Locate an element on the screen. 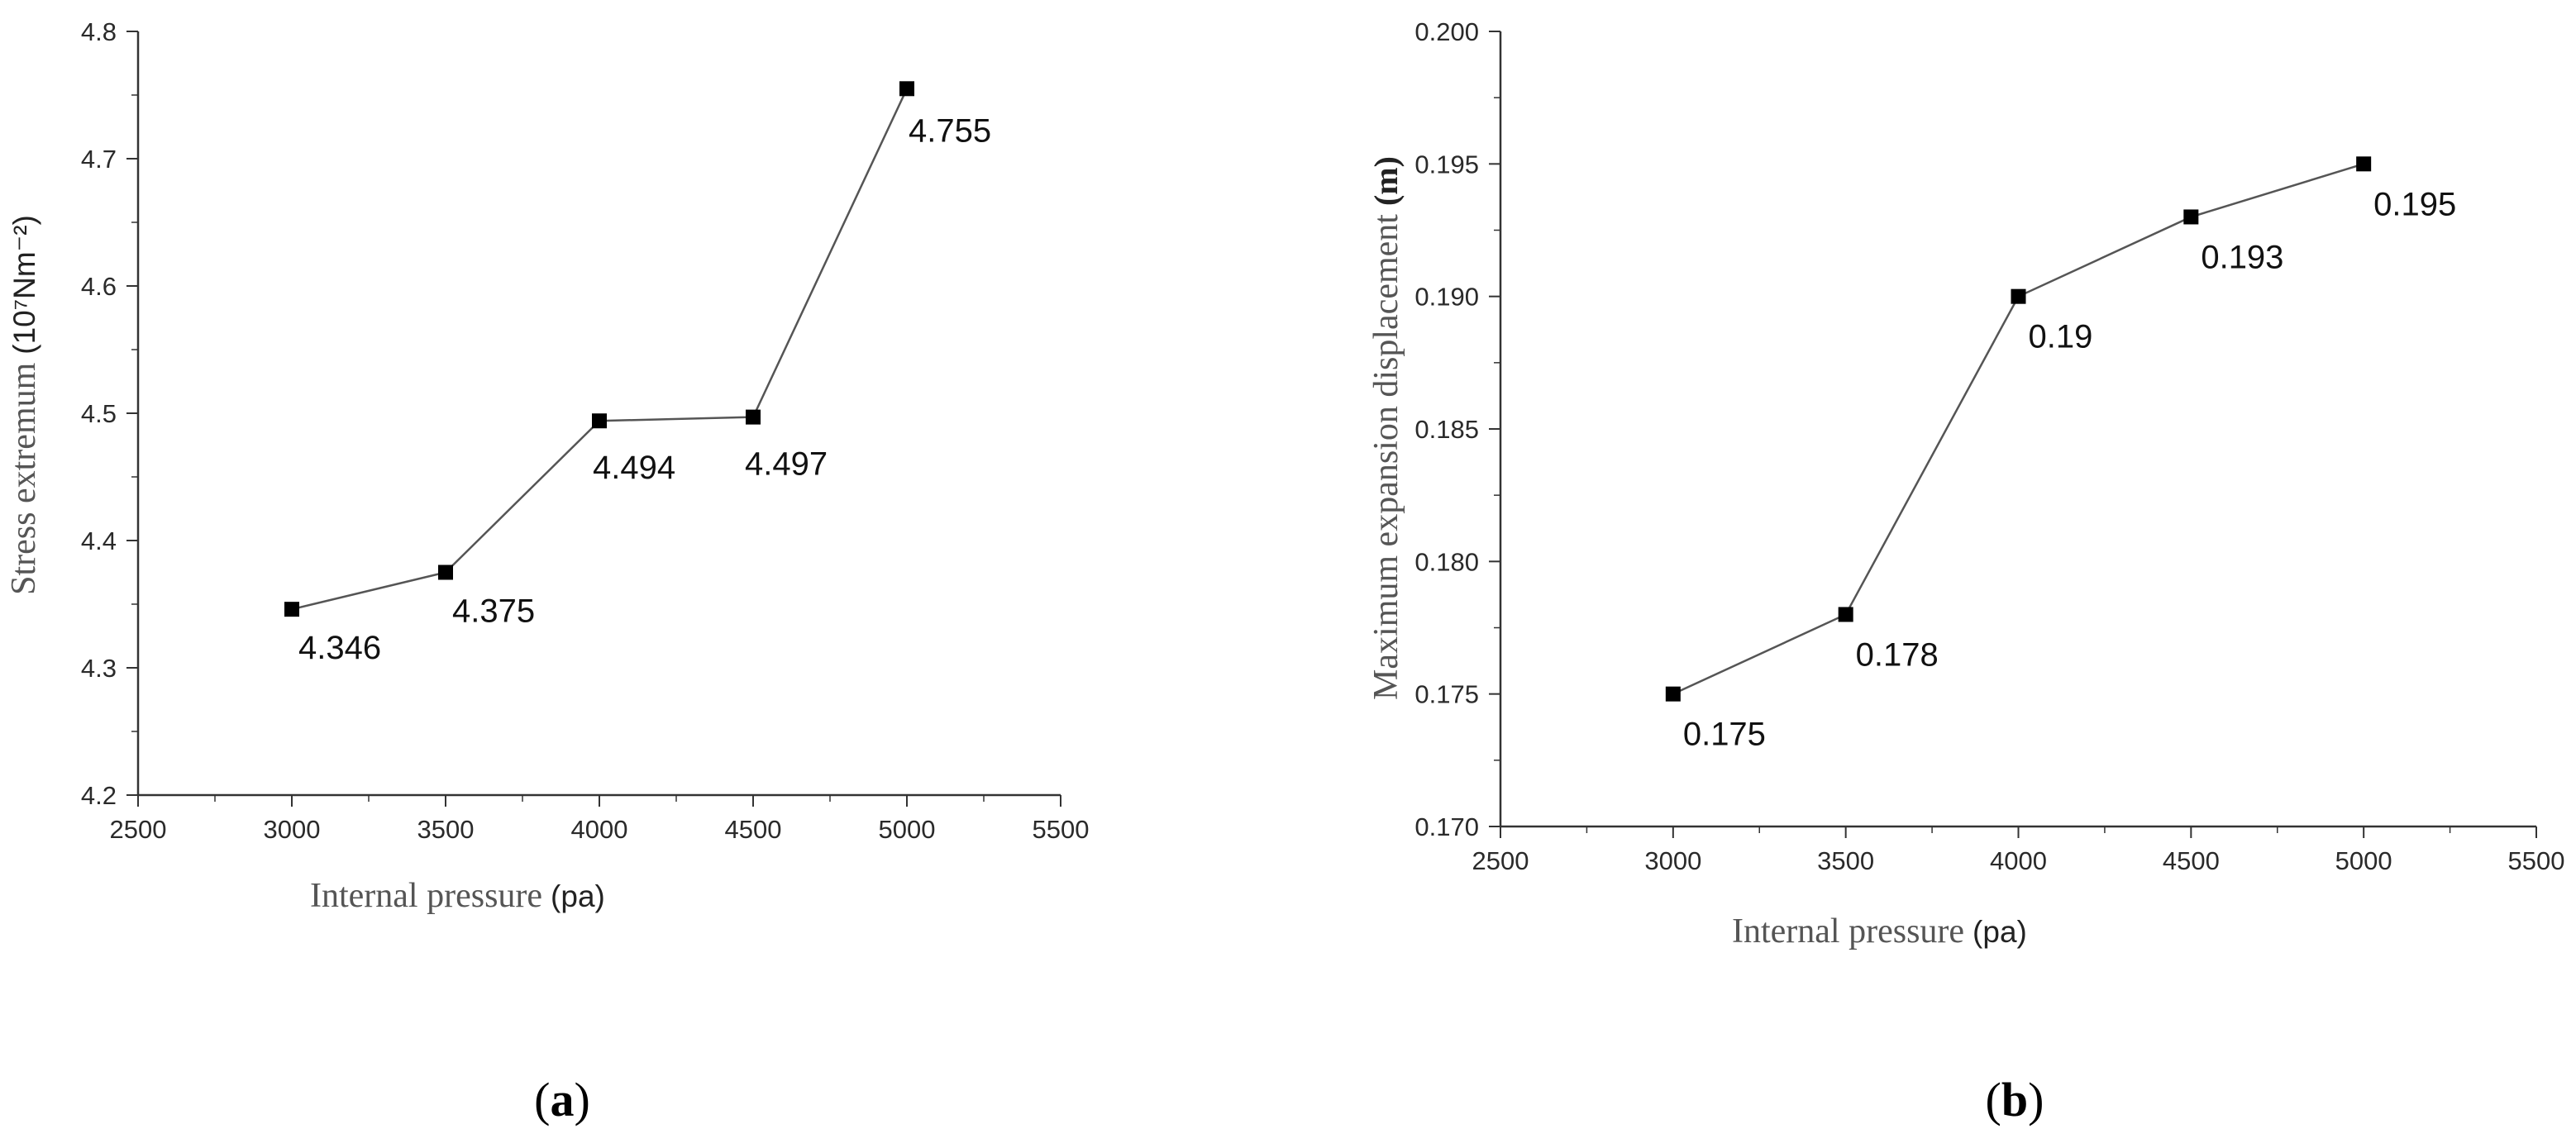 This screenshot has height=1148, width=2576. y-tick-label: 0.200 is located at coordinates (1446, 31).